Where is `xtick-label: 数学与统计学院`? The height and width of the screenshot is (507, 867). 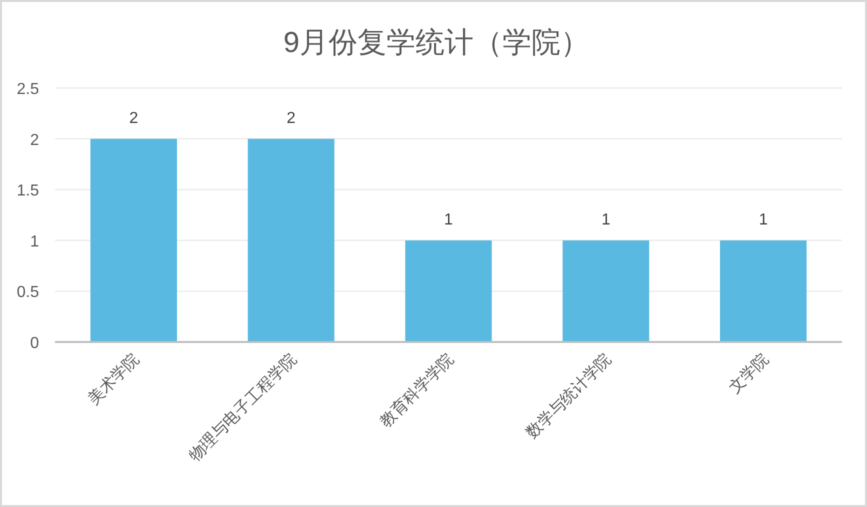
xtick-label: 数学与统计学院 is located at coordinates (569, 396).